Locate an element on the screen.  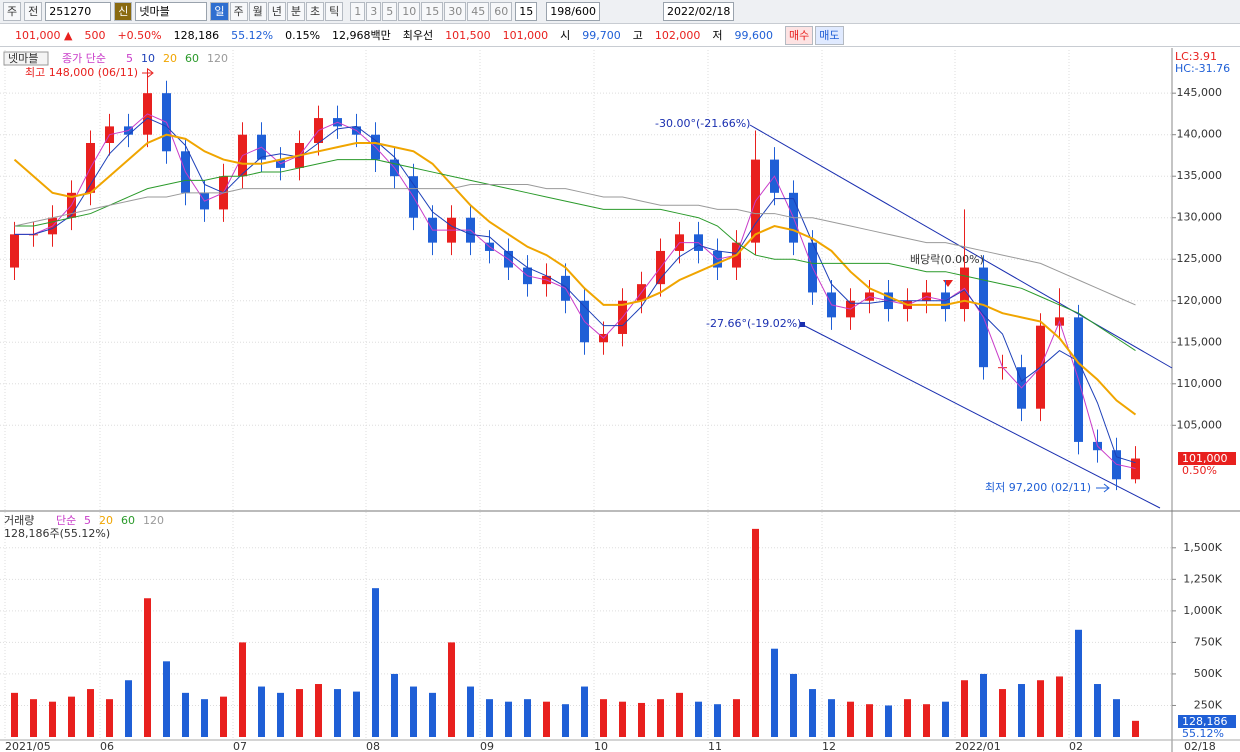
y-tick-label: 115,000 is located at coordinates (1200, 341).